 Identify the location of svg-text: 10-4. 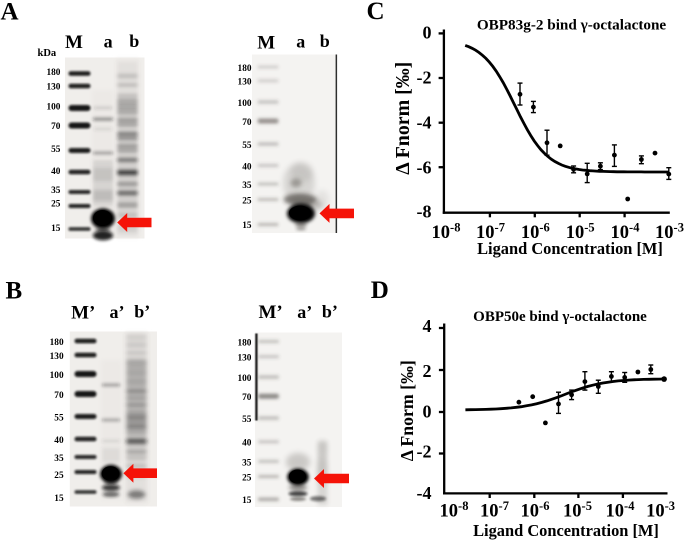
(621, 510).